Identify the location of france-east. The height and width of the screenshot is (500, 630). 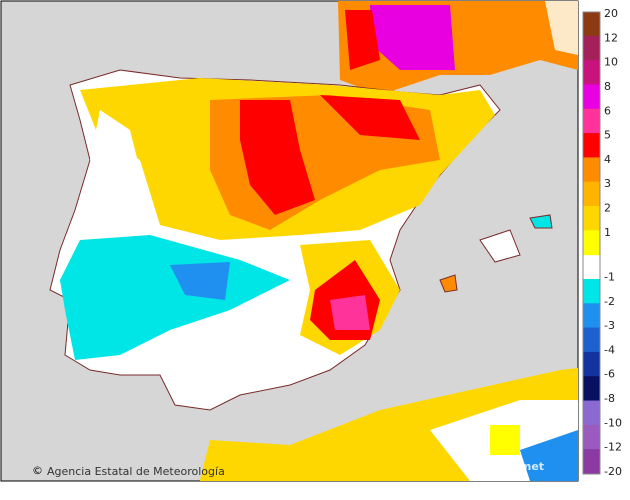
(561, 28).